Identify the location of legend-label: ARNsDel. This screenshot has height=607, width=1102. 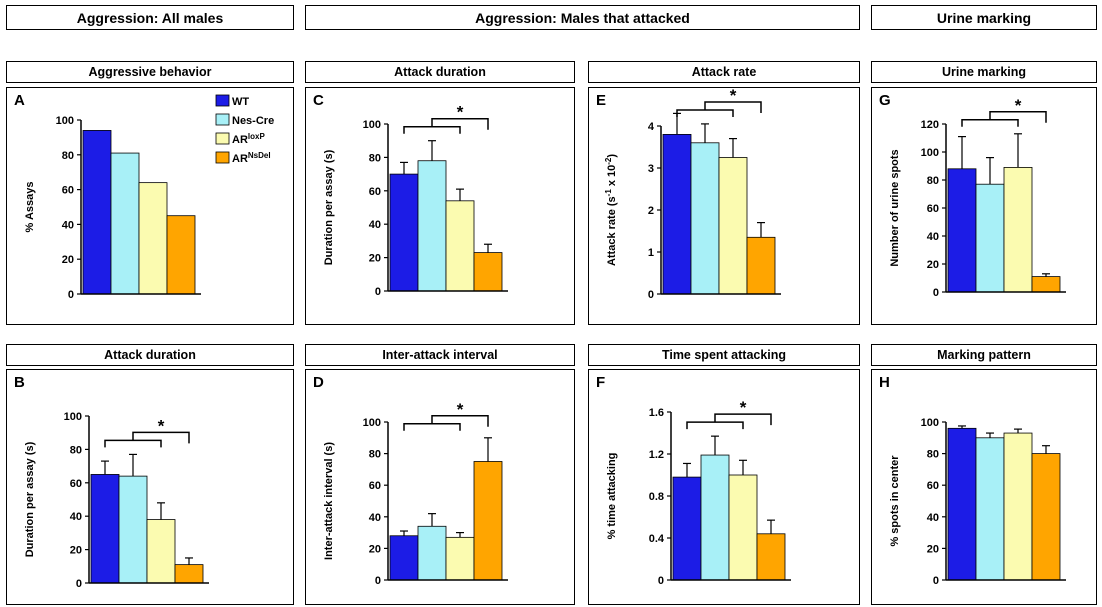
(251, 158).